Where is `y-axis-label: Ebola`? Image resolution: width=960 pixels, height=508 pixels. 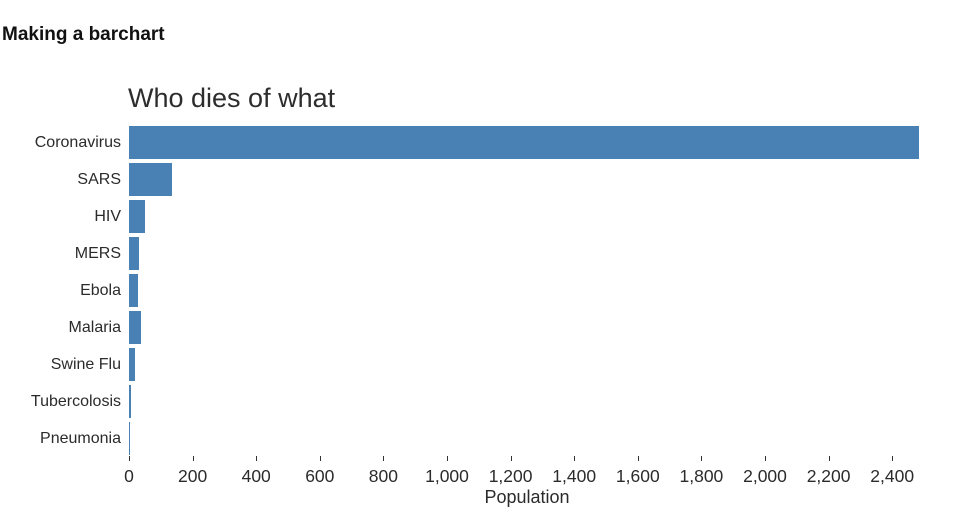
y-axis-label: Ebola is located at coordinates (100, 290).